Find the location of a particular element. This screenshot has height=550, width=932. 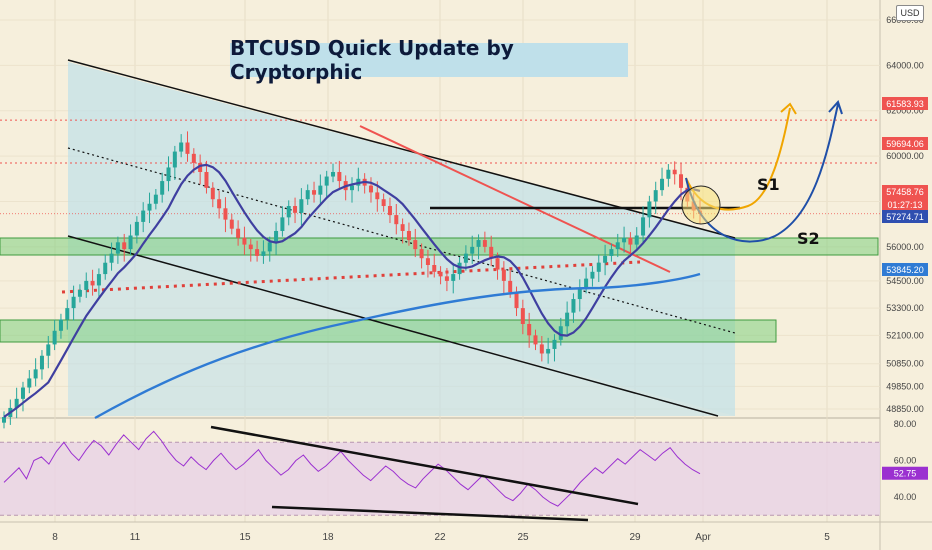

currency-badge: USD is located at coordinates (910, 13).